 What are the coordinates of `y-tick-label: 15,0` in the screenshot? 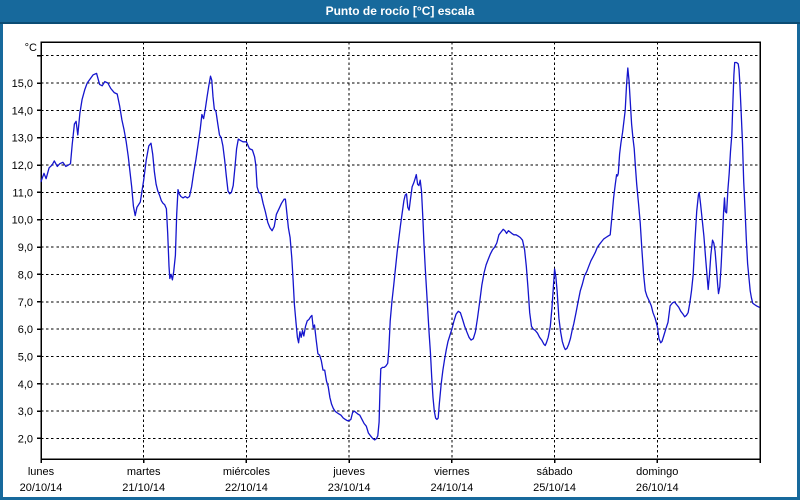 It's located at (22, 84).